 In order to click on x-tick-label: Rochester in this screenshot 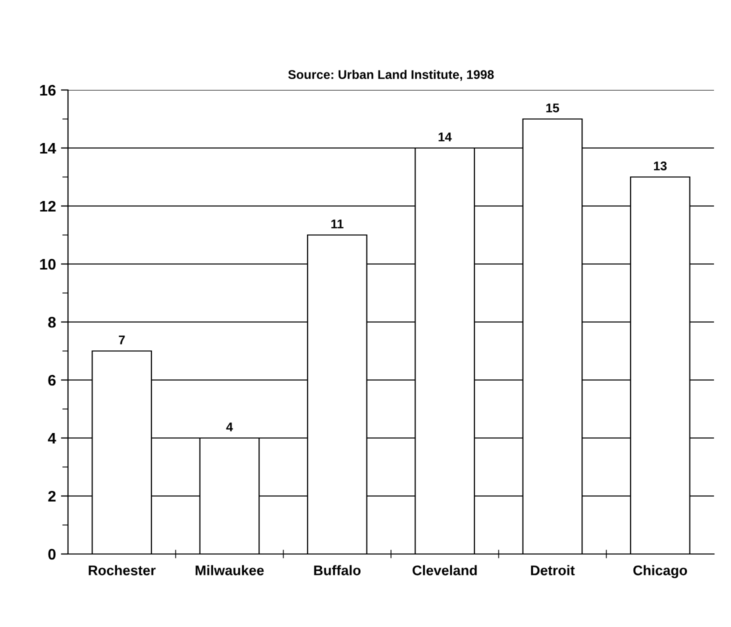, I will do `click(122, 570)`.